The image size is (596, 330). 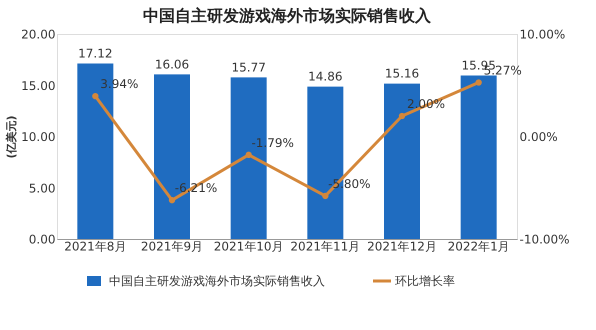 I want to click on y2-tick-label: 10.00%, so click(x=543, y=35).